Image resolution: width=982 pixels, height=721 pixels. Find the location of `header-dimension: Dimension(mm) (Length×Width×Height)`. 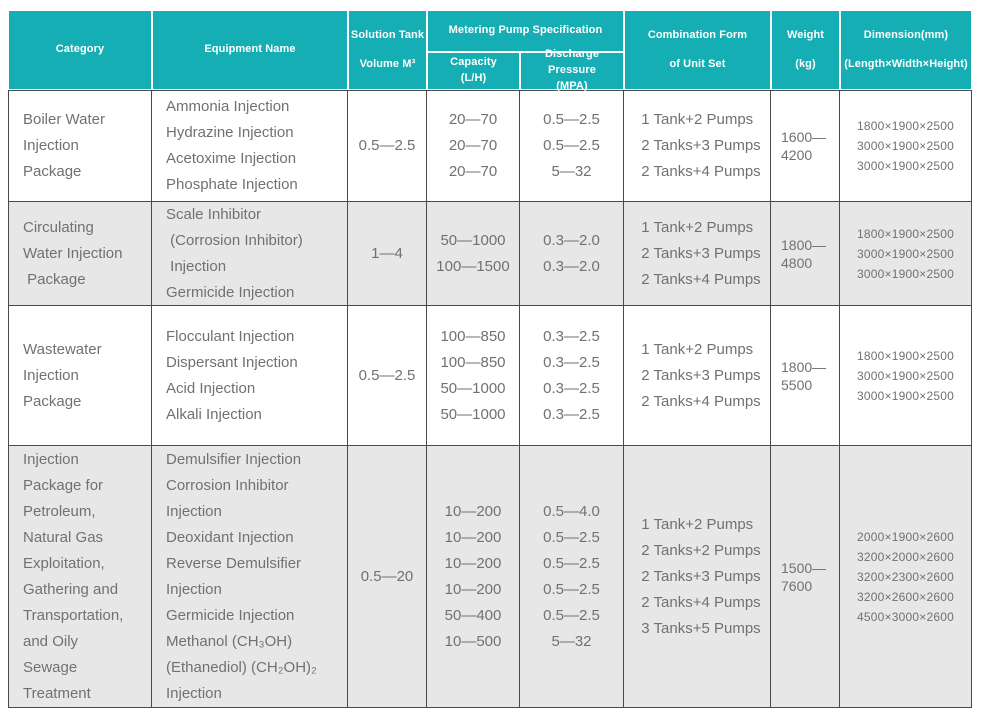

header-dimension: Dimension(mm) (Length×Width×Height) is located at coordinates (906, 50).